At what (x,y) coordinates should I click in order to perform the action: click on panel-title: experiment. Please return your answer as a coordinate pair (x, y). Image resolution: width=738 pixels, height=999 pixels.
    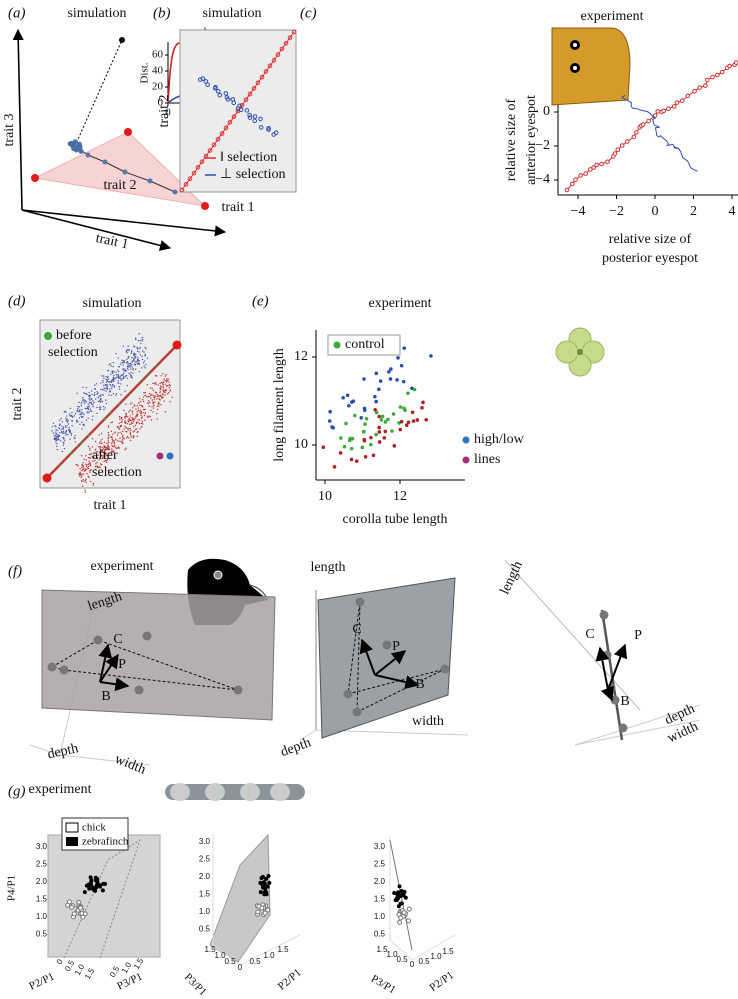
    Looking at the image, I should click on (60, 789).